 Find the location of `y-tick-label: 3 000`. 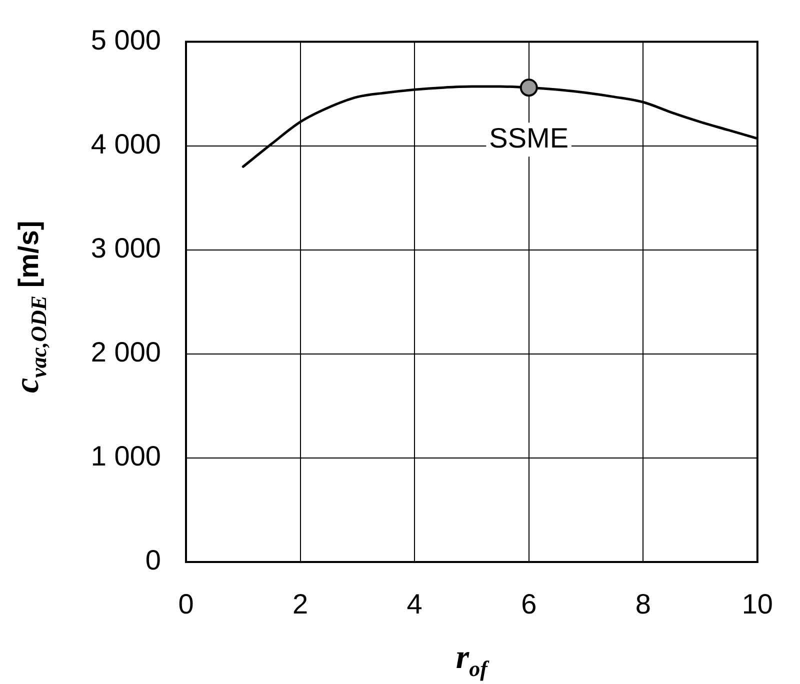

y-tick-label: 3 000 is located at coordinates (125, 248).